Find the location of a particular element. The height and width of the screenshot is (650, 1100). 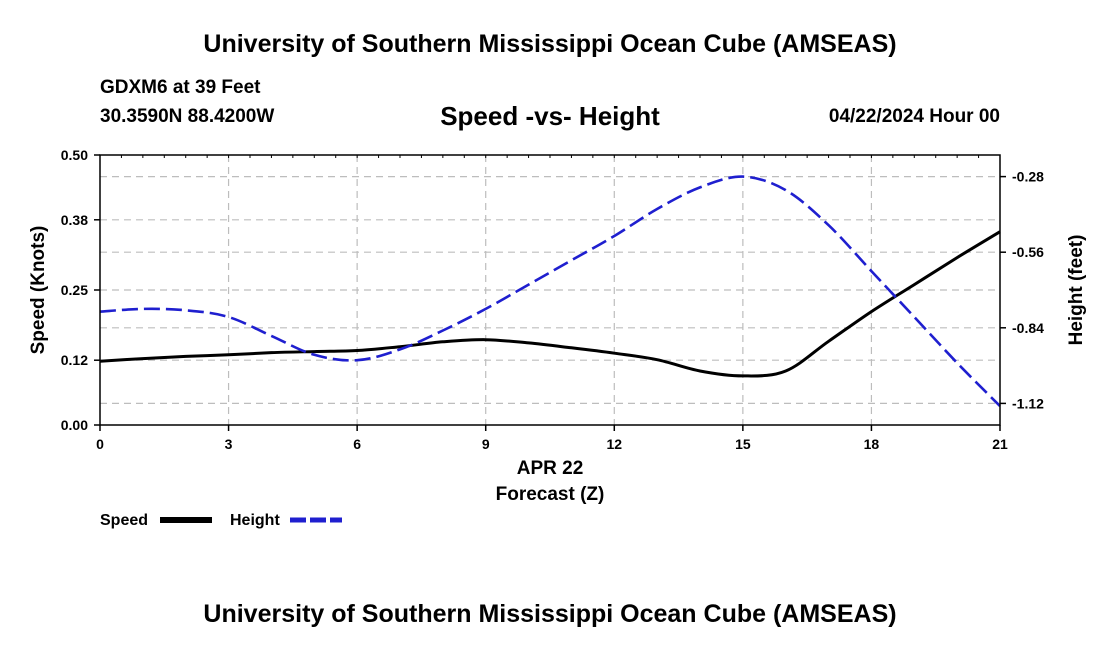

y-left-tick-label: 0.12 is located at coordinates (74, 360).